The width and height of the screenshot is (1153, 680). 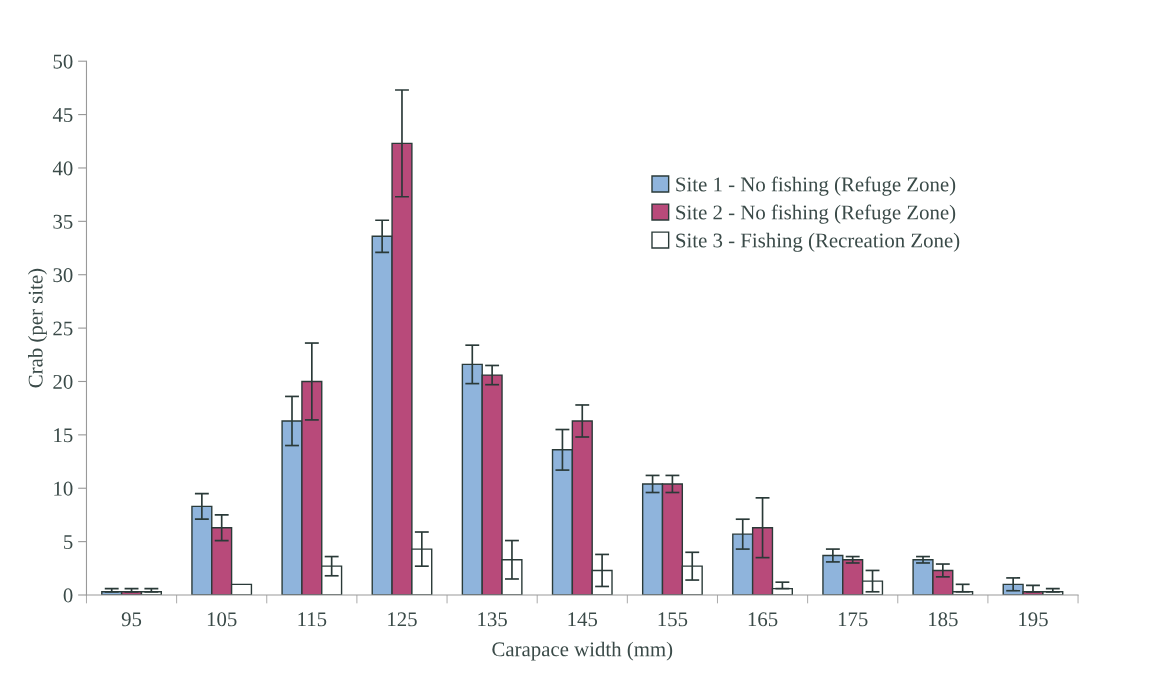 What do you see at coordinates (312, 619) in the screenshot?
I see `x-tick-label: 115` at bounding box center [312, 619].